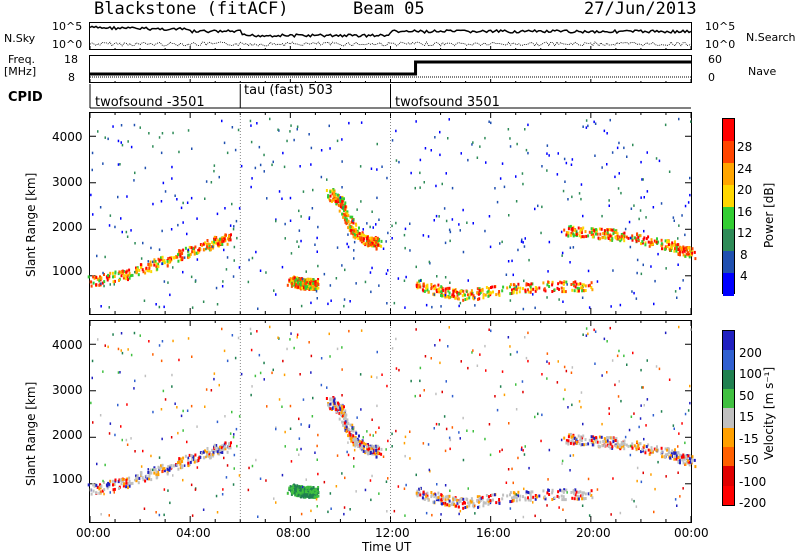  I want to click on xtick-0: 00:00, so click(93, 533).